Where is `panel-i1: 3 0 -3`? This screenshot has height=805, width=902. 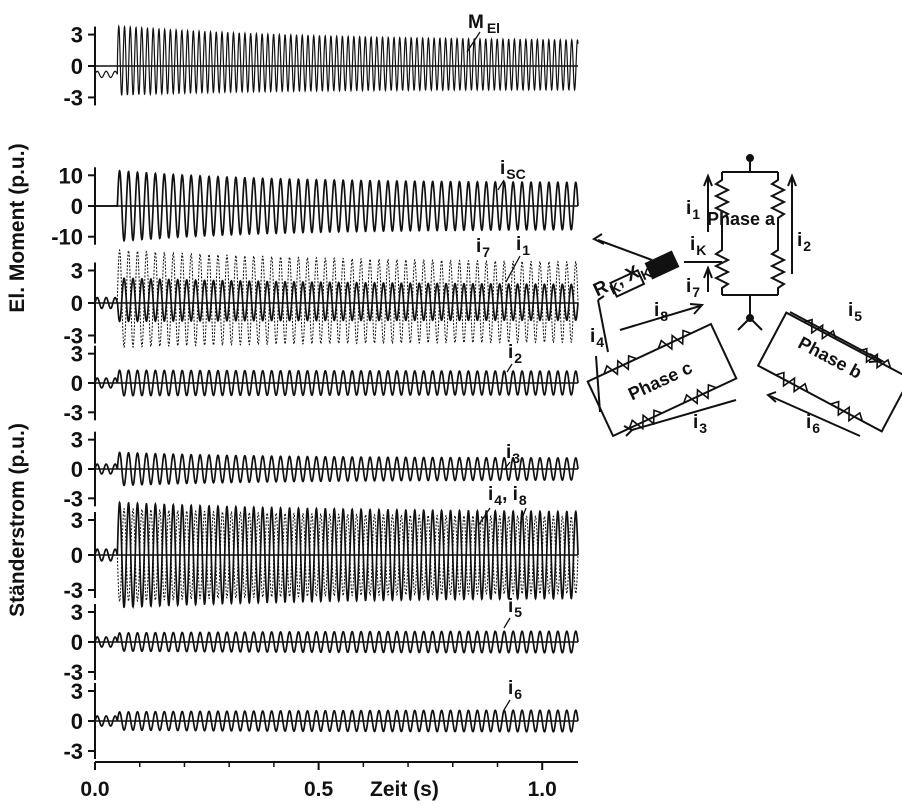
panel-i1: 3 0 -3 is located at coordinates (321, 298).